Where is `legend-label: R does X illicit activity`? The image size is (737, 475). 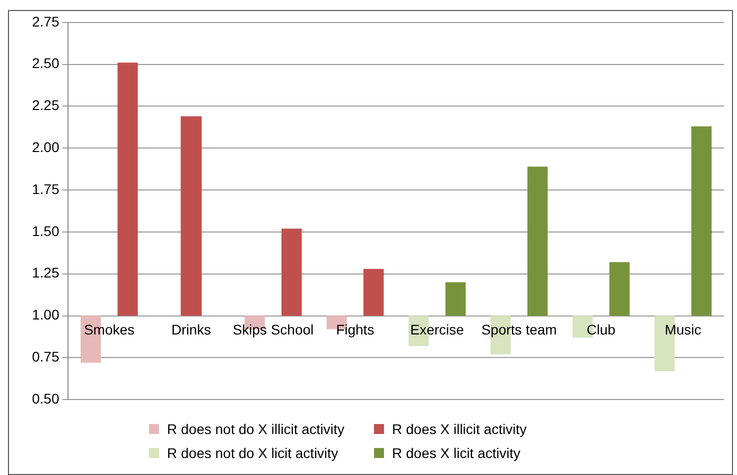
legend-label: R does X illicit activity is located at coordinates (459, 429).